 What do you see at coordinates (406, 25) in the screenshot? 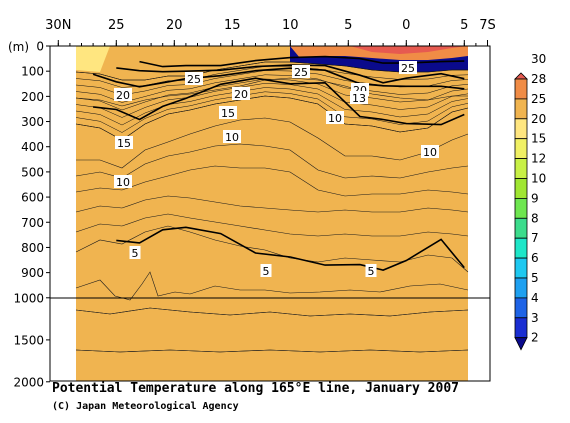
I see `x-tick-label: 0` at bounding box center [406, 25].